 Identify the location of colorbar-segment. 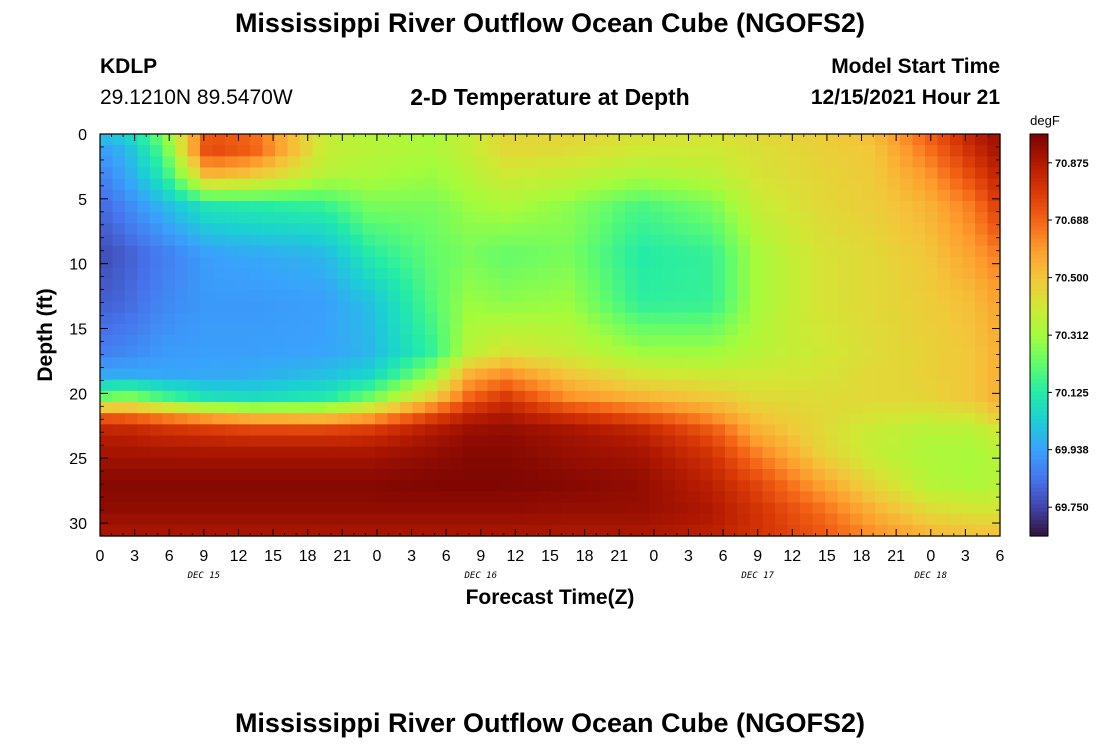
(1039, 510).